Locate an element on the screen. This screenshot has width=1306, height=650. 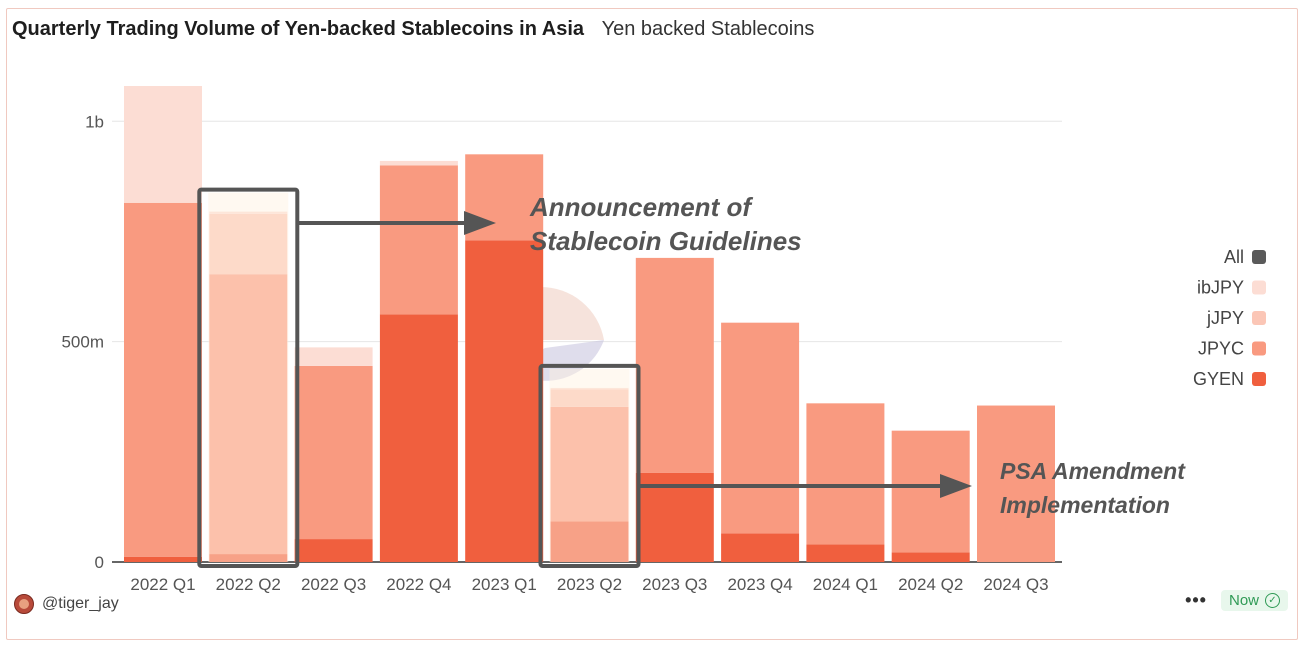
annotation-text: Implementation is located at coordinates (1085, 505).